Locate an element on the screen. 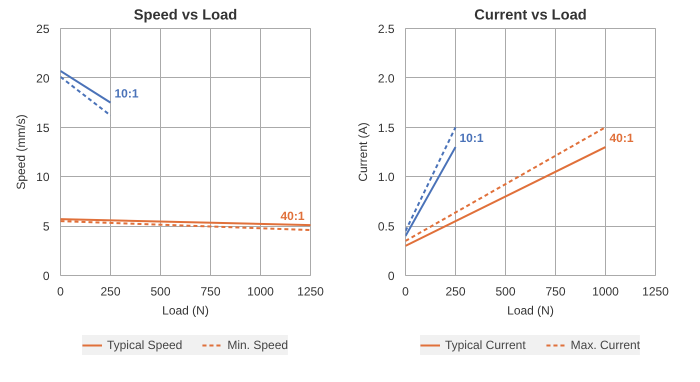 This screenshot has height=382, width=700. chart-title: Current vs Load is located at coordinates (530, 16).